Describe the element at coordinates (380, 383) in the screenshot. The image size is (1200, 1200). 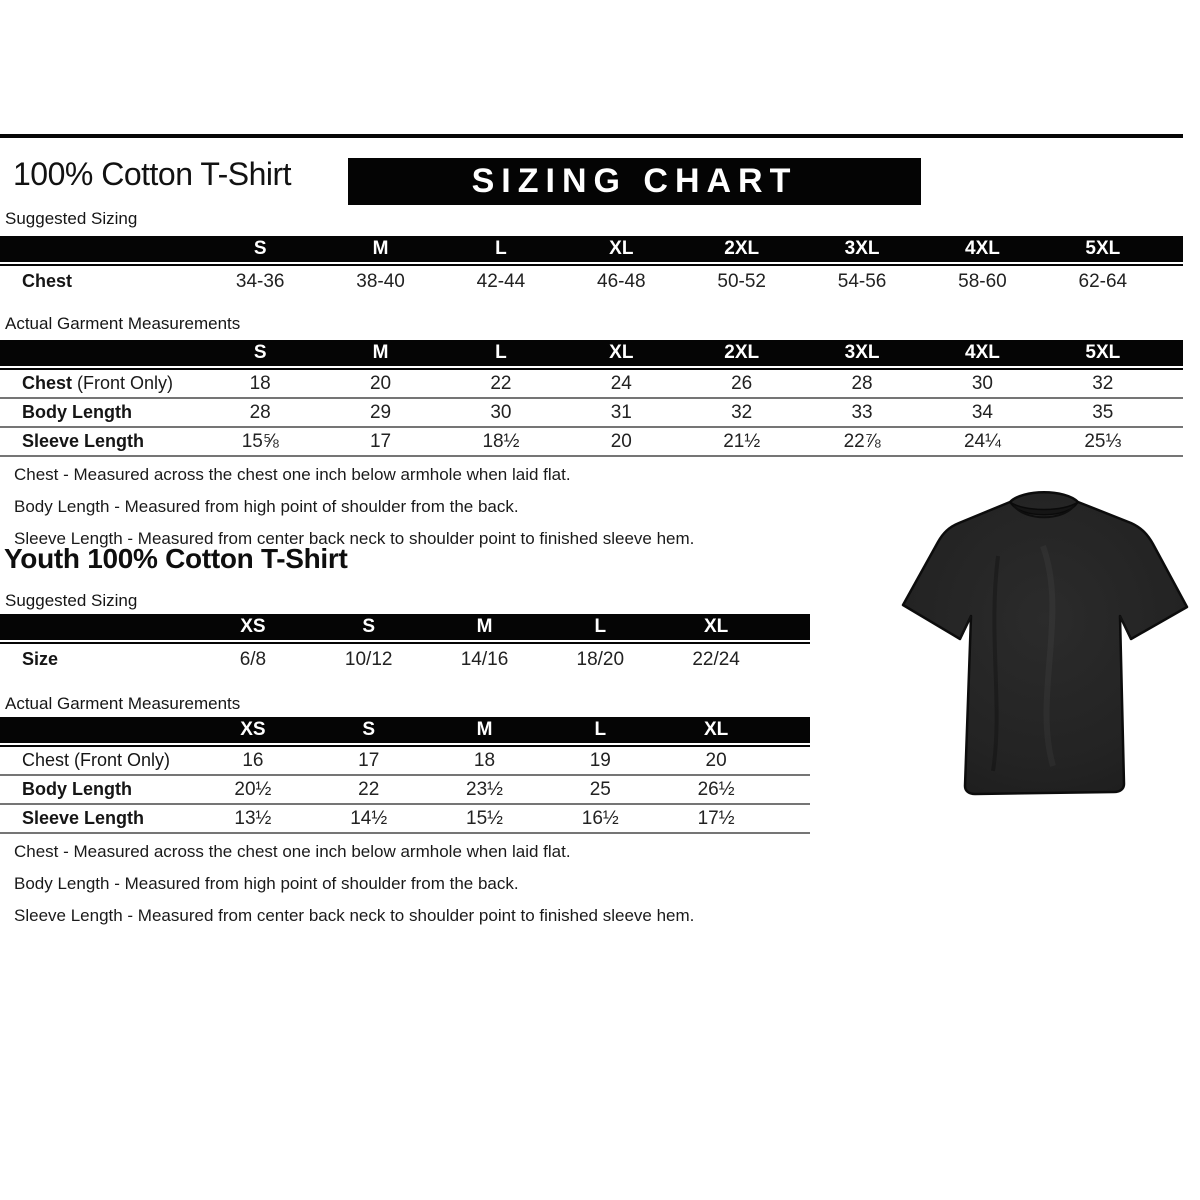
I see `cell-value: 20` at that location.